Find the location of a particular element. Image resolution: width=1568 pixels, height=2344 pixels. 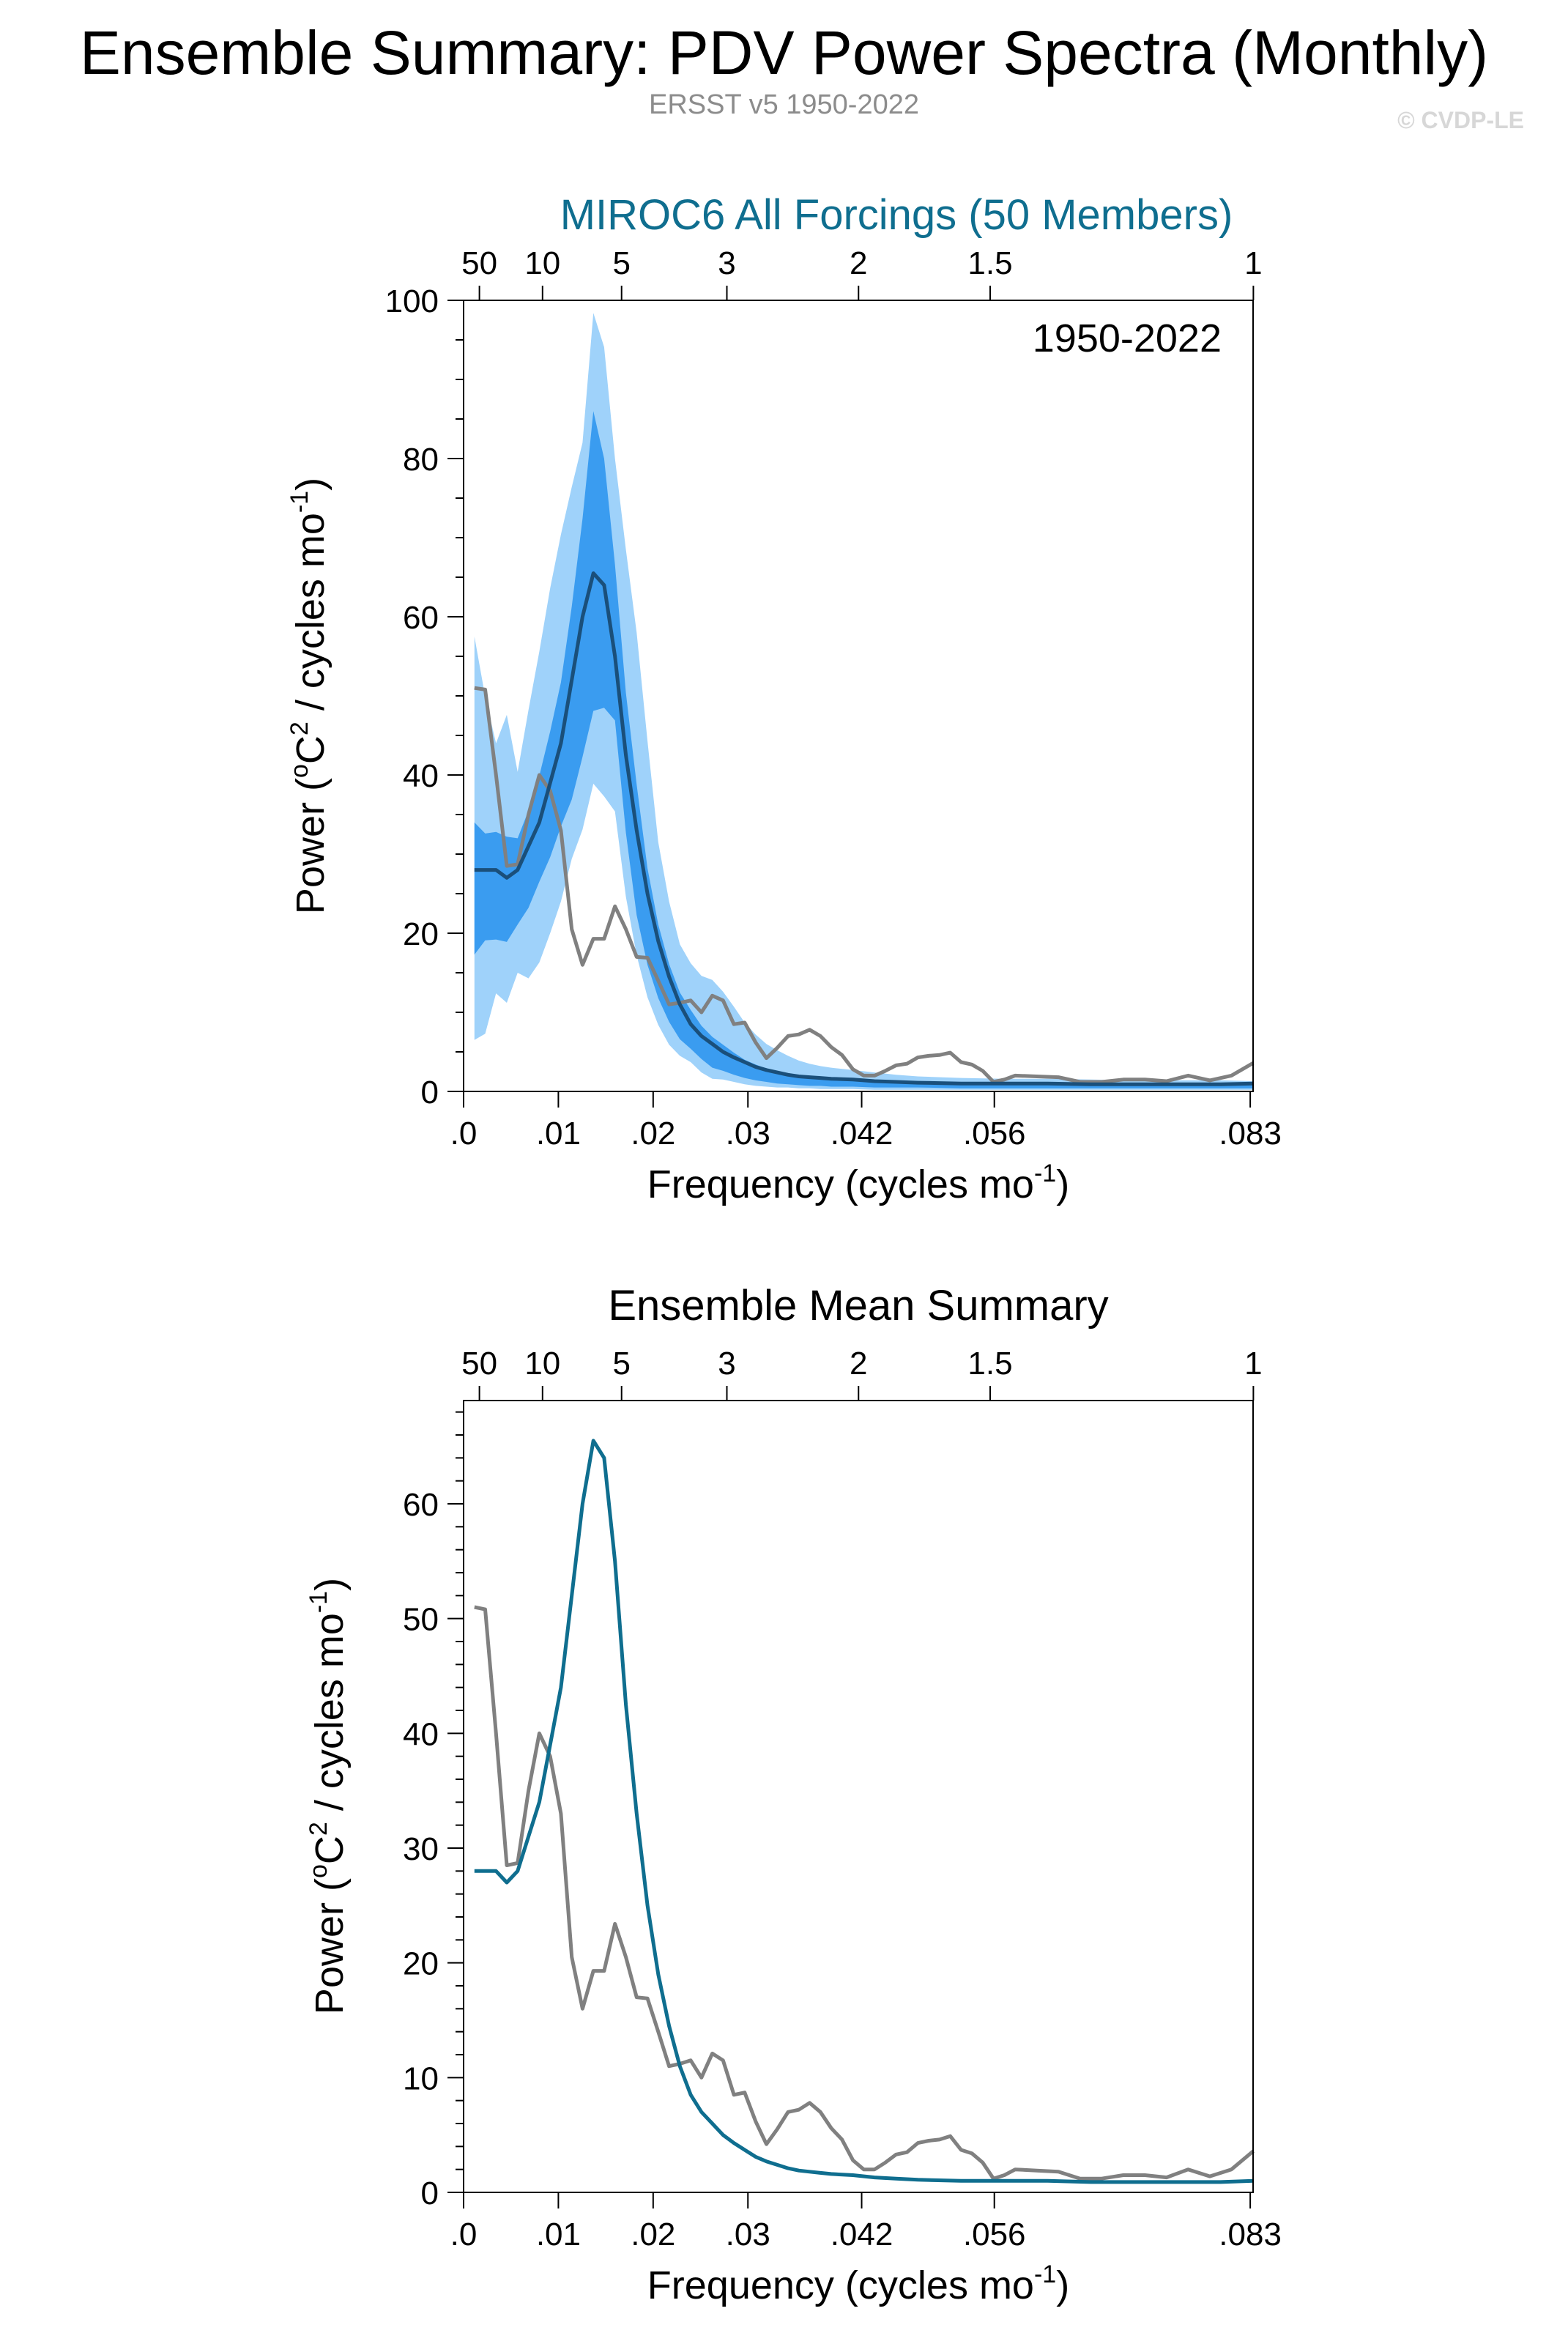

y-tick-label: 80 is located at coordinates (421, 460).